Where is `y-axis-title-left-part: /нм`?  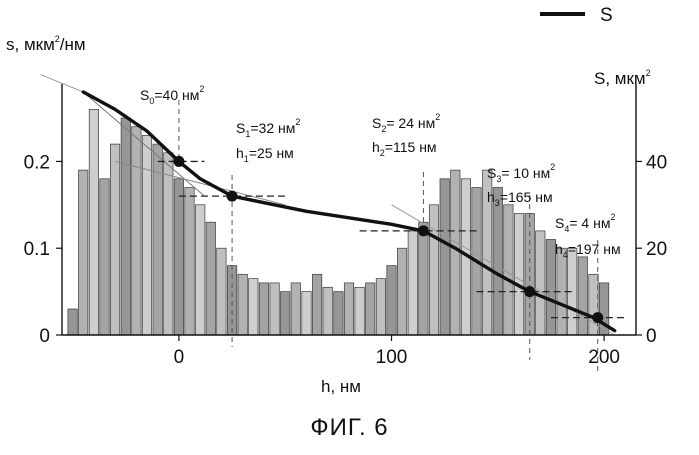
y-axis-title-left-part: /нм is located at coordinates (73, 44).